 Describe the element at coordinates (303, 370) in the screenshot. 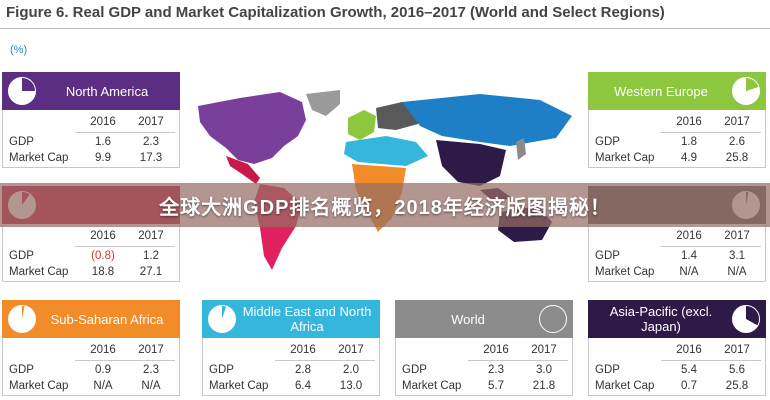

I see `gdp-2016: 2.8` at that location.